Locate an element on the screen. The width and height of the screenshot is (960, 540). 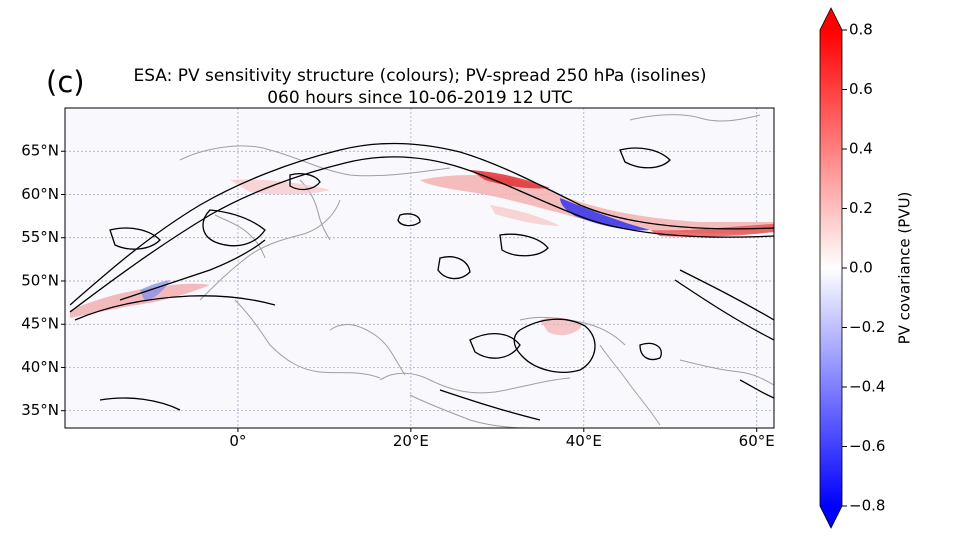
lat-tick-label: 50°N is located at coordinates (40, 280).